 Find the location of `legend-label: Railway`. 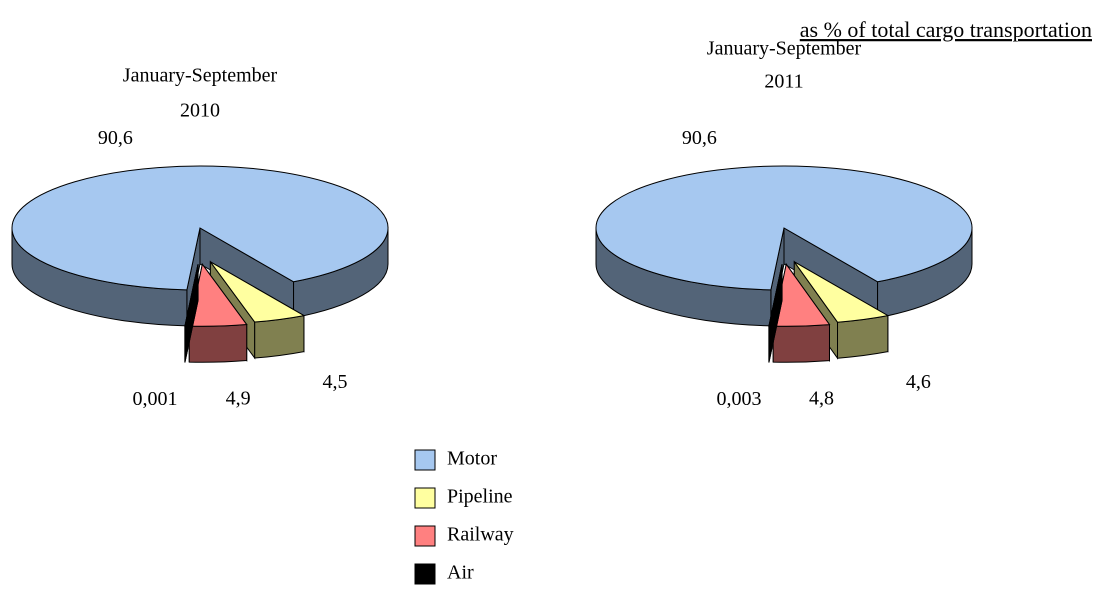

legend-label: Railway is located at coordinates (480, 535).